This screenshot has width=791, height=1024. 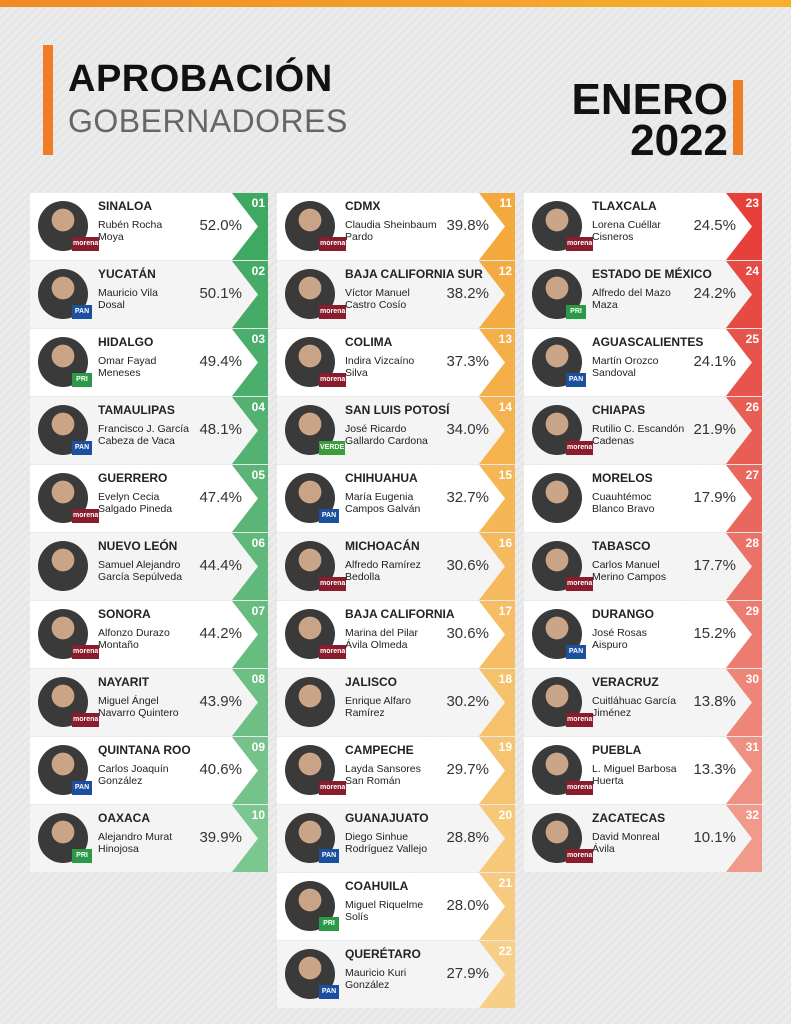 What do you see at coordinates (623, 509) in the screenshot?
I see `governor-name: Blanco Bravo` at bounding box center [623, 509].